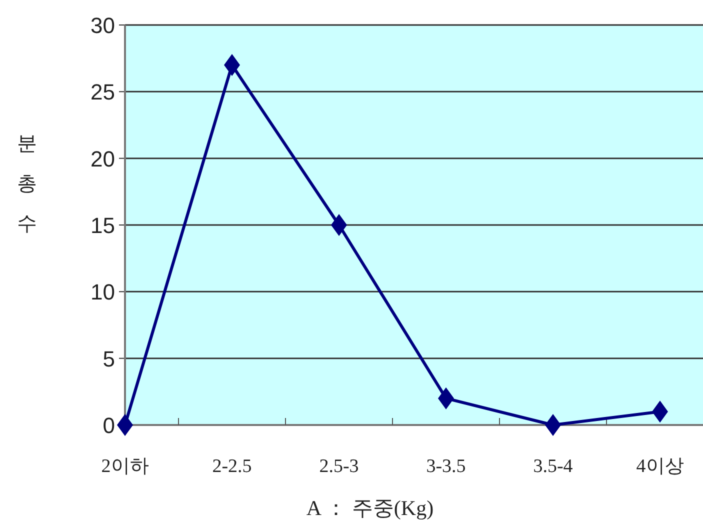  I want to click on y-tick-label: 5, so click(108, 359).